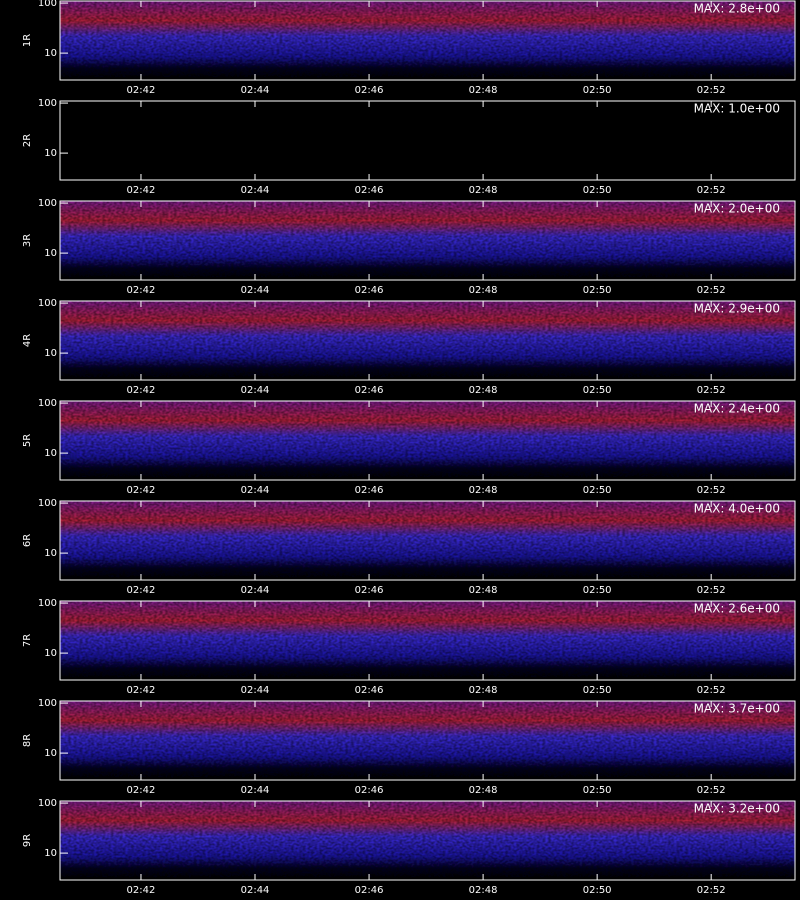 Image resolution: width=800 pixels, height=900 pixels. Describe the element at coordinates (737, 409) in the screenshot. I see `max-annotation: MAX: 2.4e+00` at that location.